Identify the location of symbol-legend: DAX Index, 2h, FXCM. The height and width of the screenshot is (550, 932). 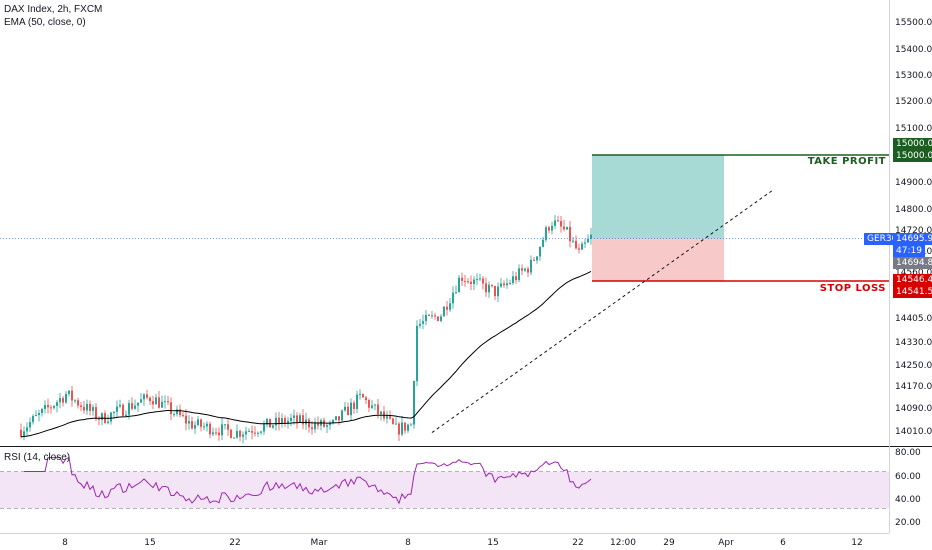
(53, 9).